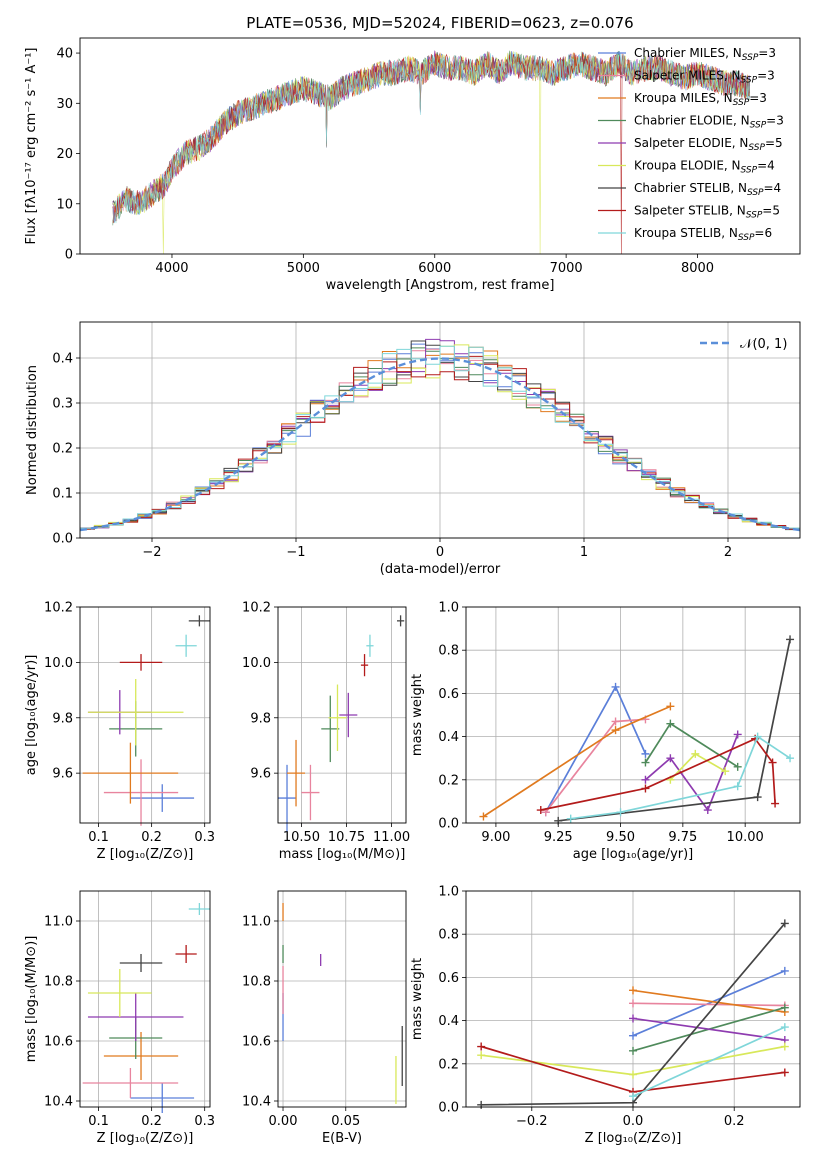  I want to click on x-tick-label: 11.00, so click(391, 837).